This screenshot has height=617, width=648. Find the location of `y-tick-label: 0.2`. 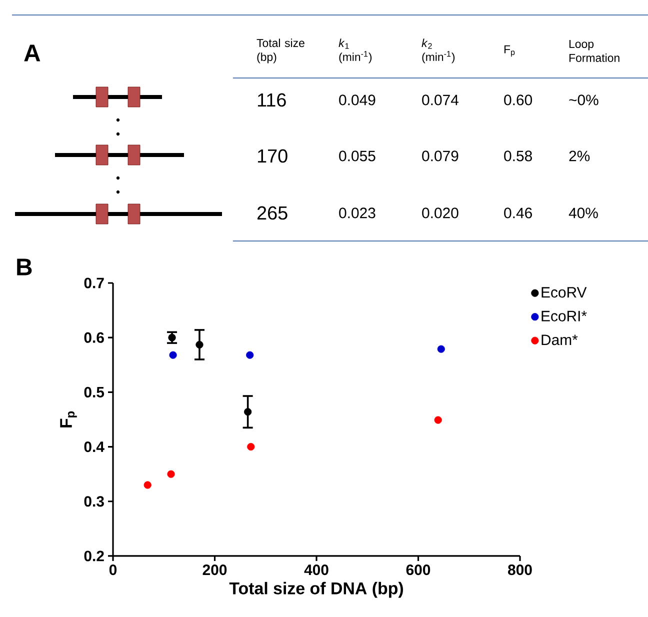

y-tick-label: 0.2 is located at coordinates (94, 556).